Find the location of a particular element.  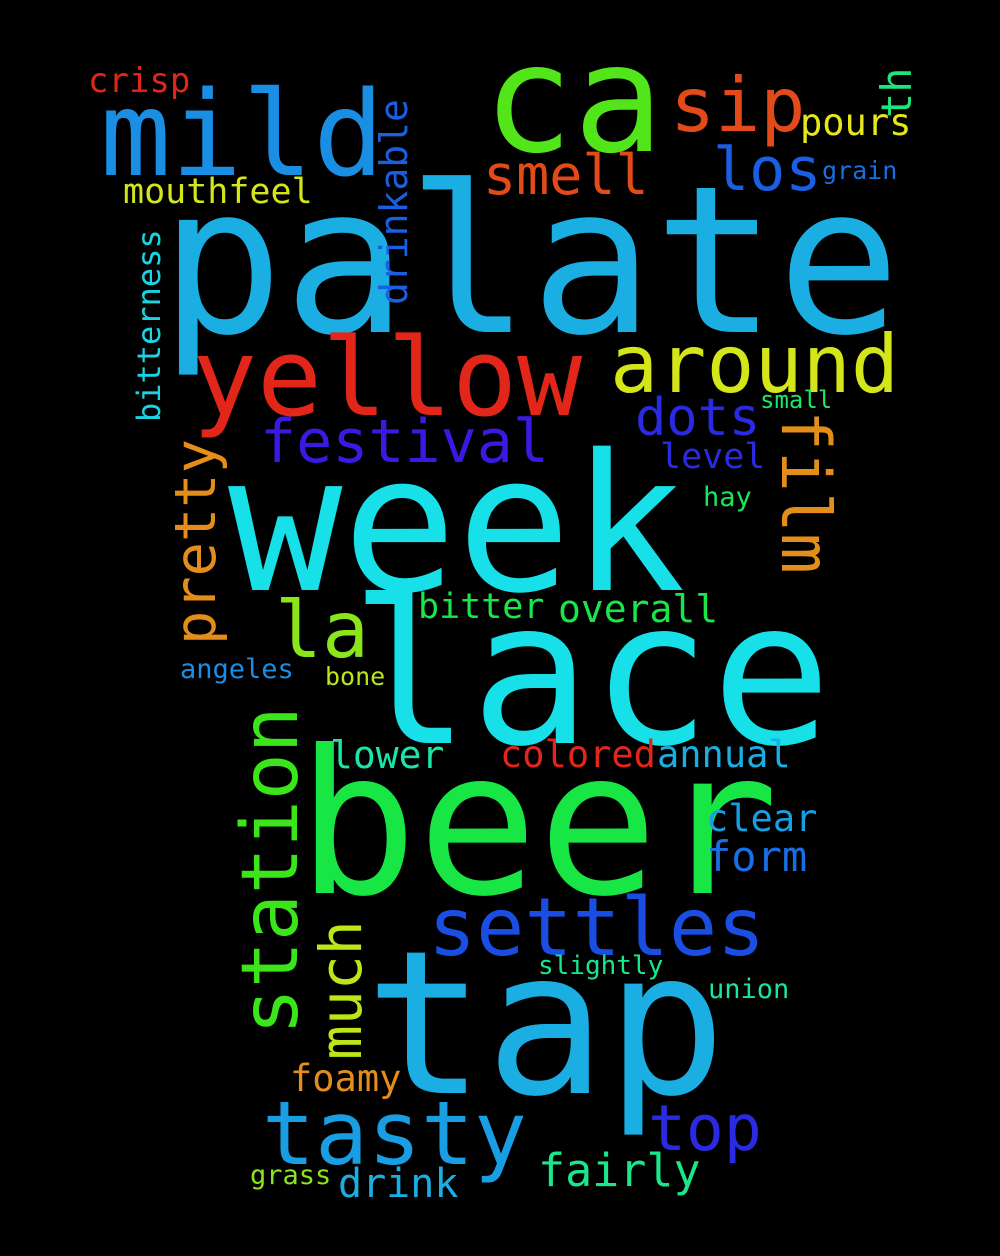

word-festival: festival is located at coordinates (404, 442).